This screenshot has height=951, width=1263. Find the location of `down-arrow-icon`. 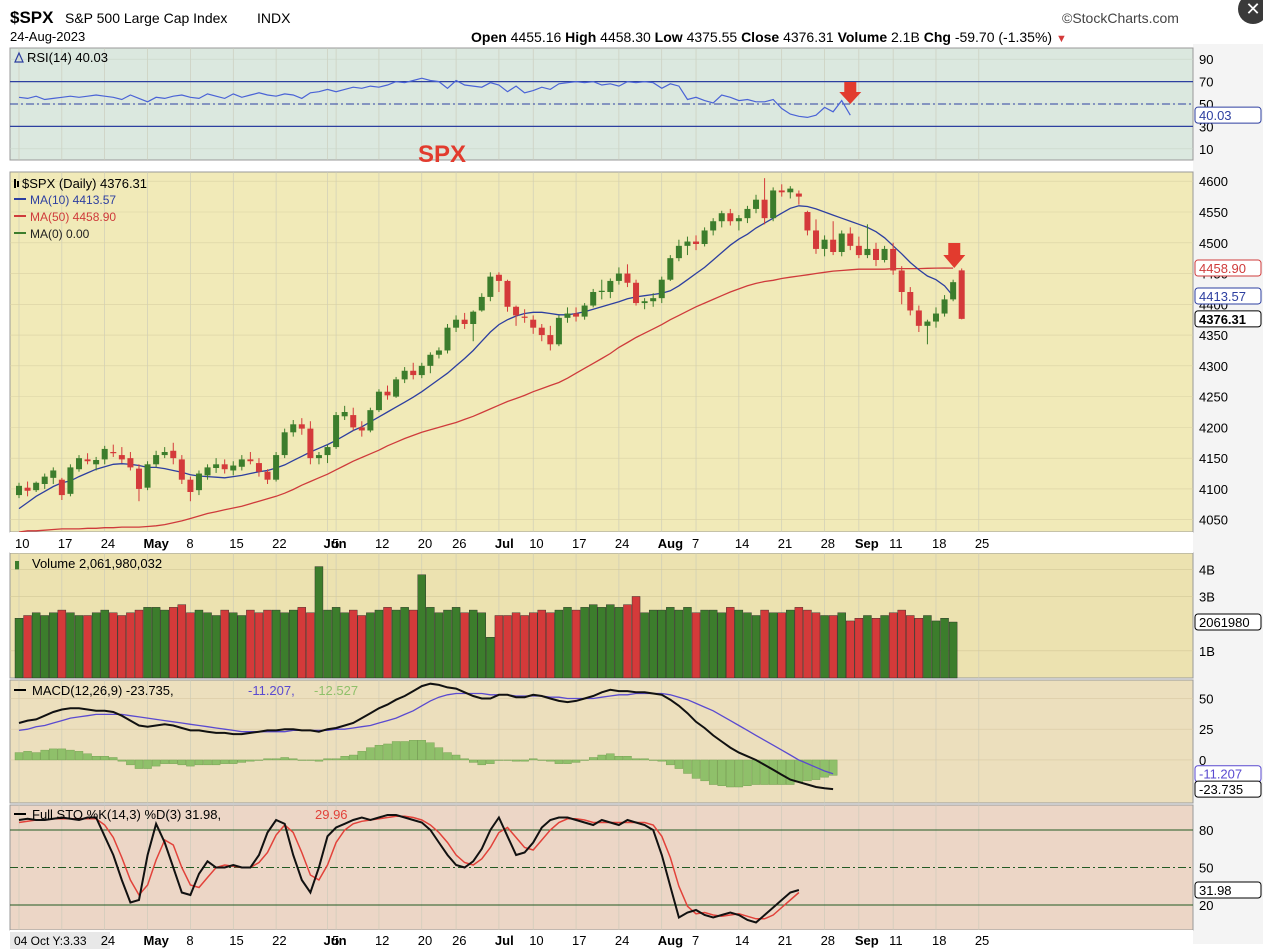

down-arrow-icon is located at coordinates (850, 93).